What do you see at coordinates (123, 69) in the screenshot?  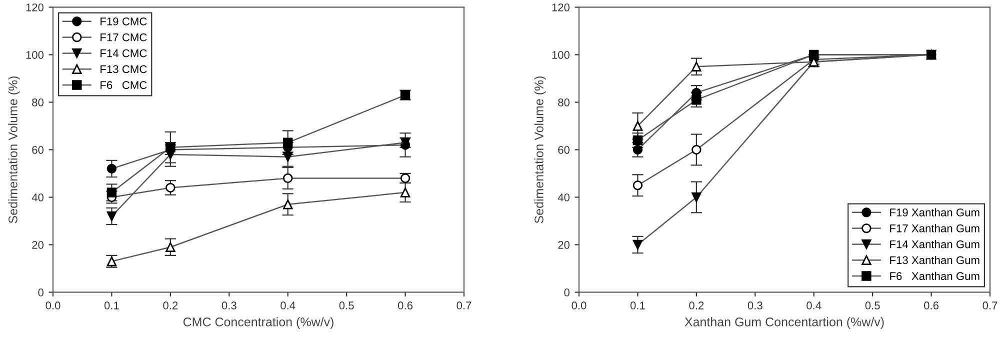 I see `legend-label: F13 CMC` at bounding box center [123, 69].